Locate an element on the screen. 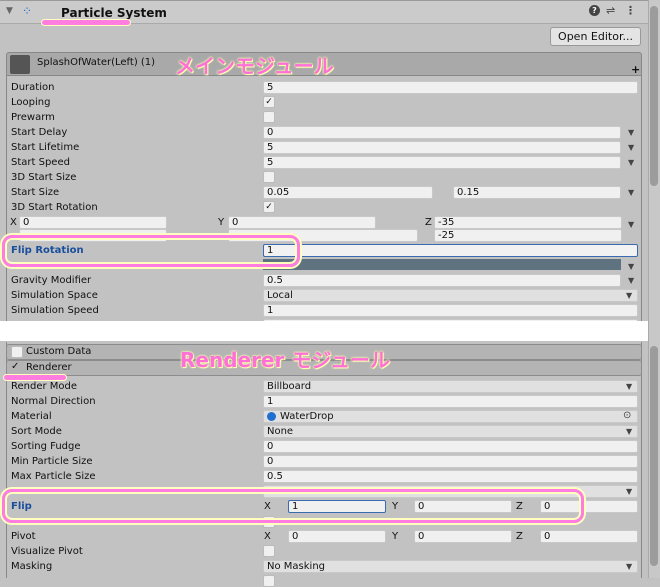  masking-dropdown: No Masking is located at coordinates (450, 566).